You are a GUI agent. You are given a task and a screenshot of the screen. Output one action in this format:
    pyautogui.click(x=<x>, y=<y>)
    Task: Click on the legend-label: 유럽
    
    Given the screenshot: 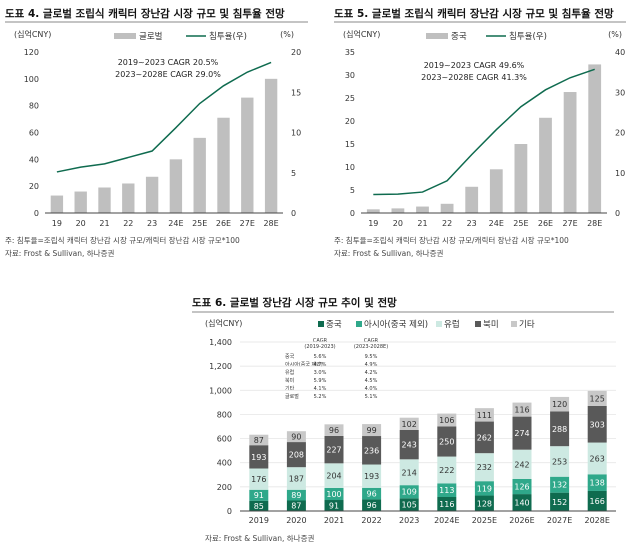 What is the action you would take?
    pyautogui.click(x=452, y=325)
    